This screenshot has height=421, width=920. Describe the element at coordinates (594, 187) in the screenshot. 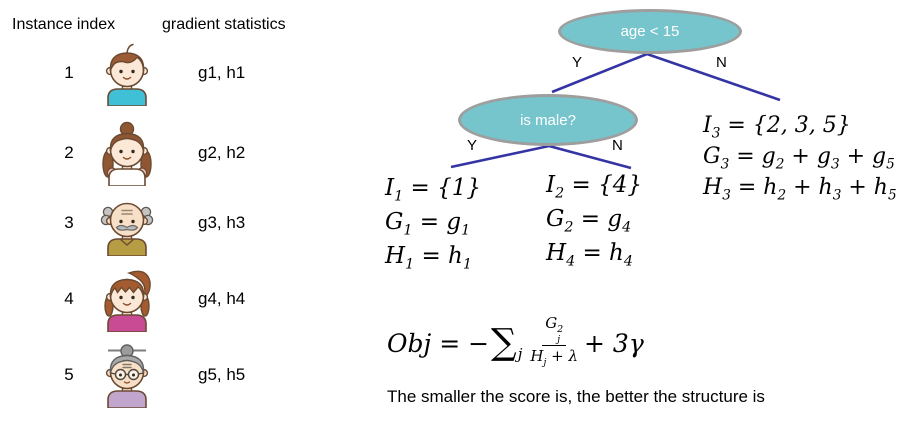

I see `equation: I2 = {4}` at that location.